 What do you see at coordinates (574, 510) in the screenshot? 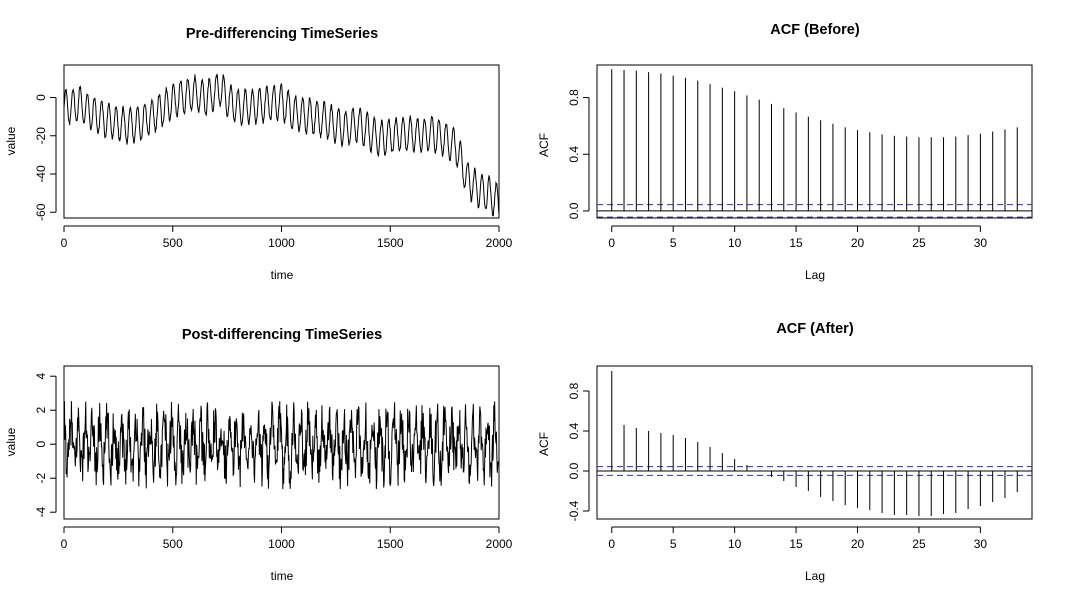
I see `y-tick-label: -0.4` at bounding box center [574, 510].